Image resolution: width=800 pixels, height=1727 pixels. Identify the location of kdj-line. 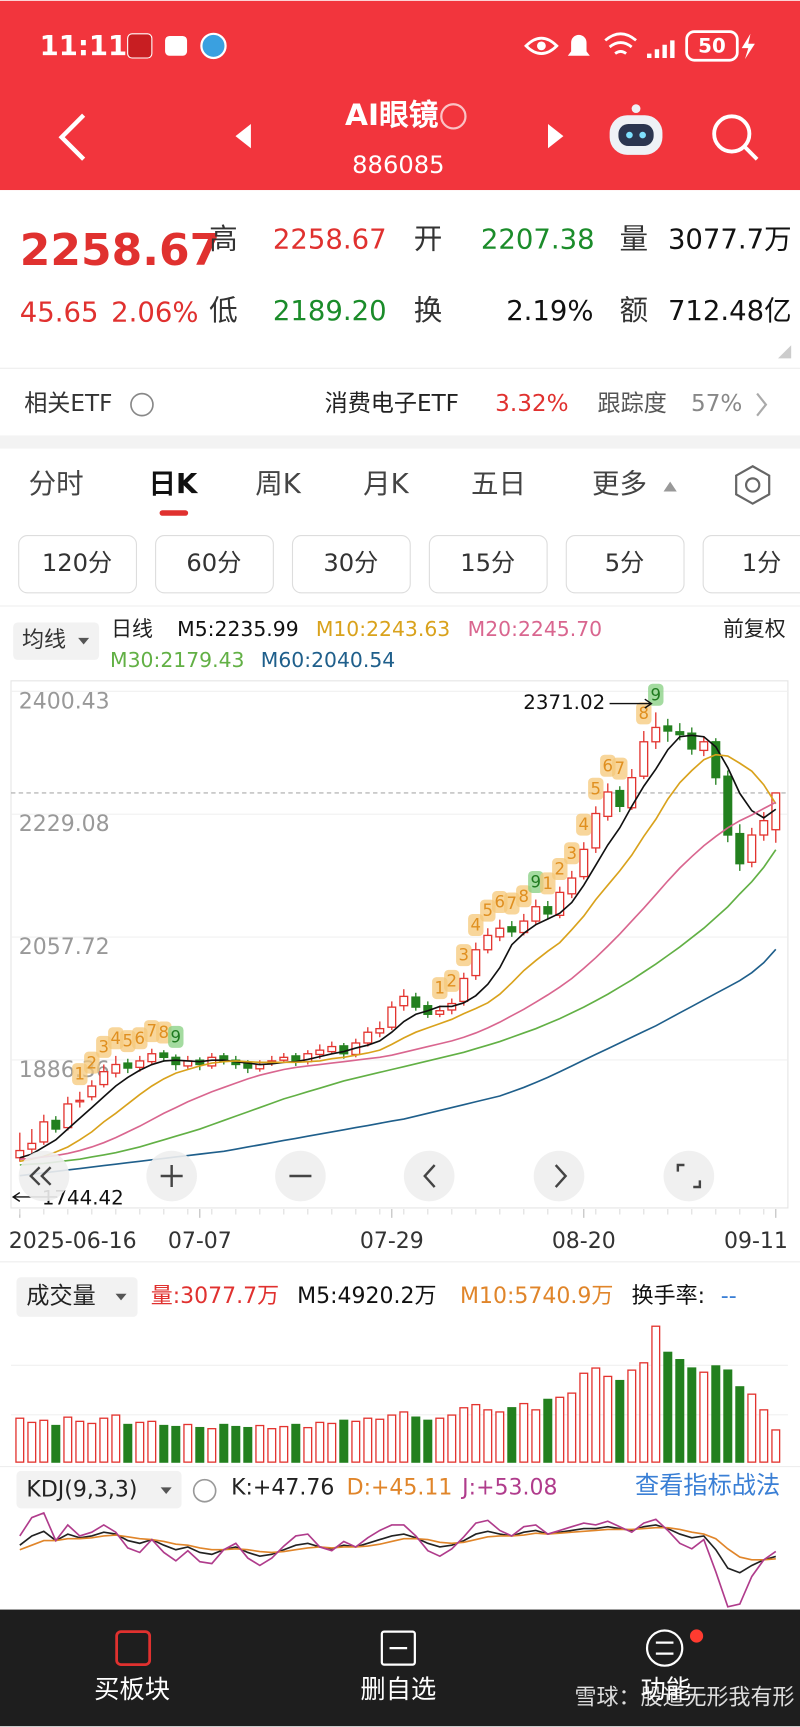
(397, 1543).